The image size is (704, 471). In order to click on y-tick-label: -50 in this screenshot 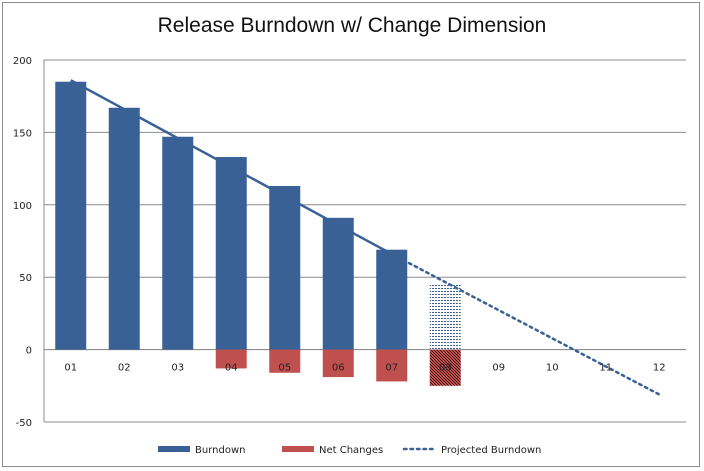, I will do `click(24, 423)`.